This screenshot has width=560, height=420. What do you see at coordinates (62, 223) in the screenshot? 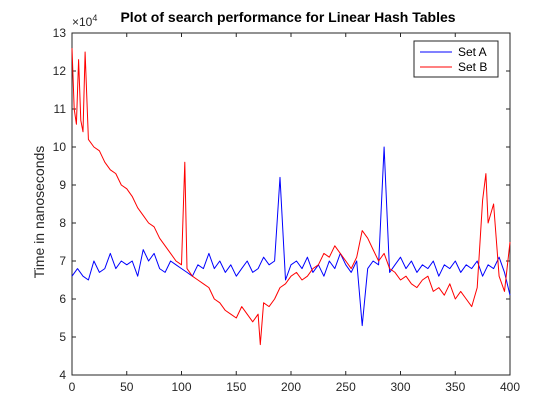
I see `y-tick-label: 8` at bounding box center [62, 223].